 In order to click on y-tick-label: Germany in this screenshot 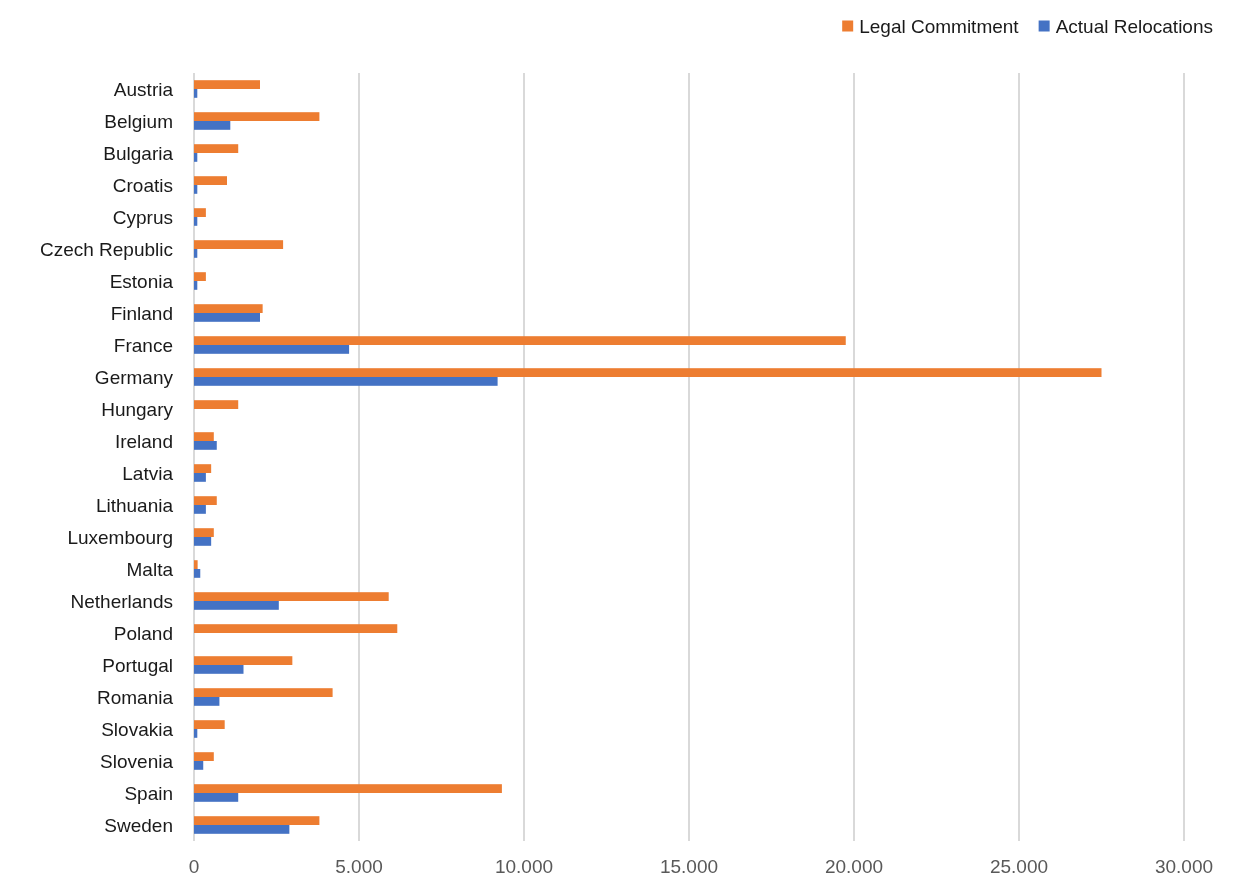, I will do `click(134, 377)`.